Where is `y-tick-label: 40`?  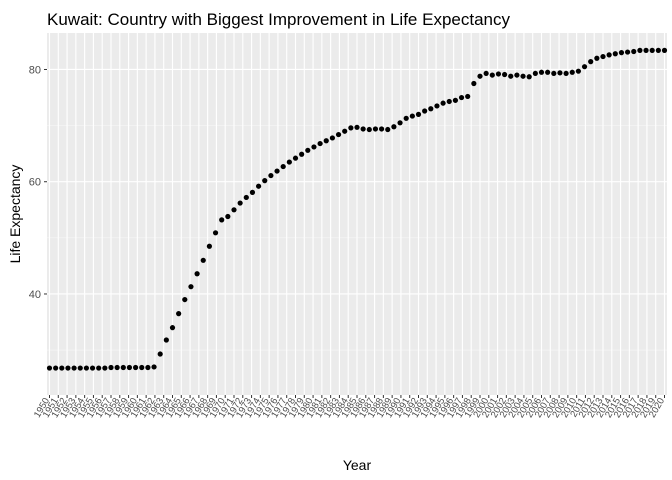
y-tick-label: 40 is located at coordinates (35, 295).